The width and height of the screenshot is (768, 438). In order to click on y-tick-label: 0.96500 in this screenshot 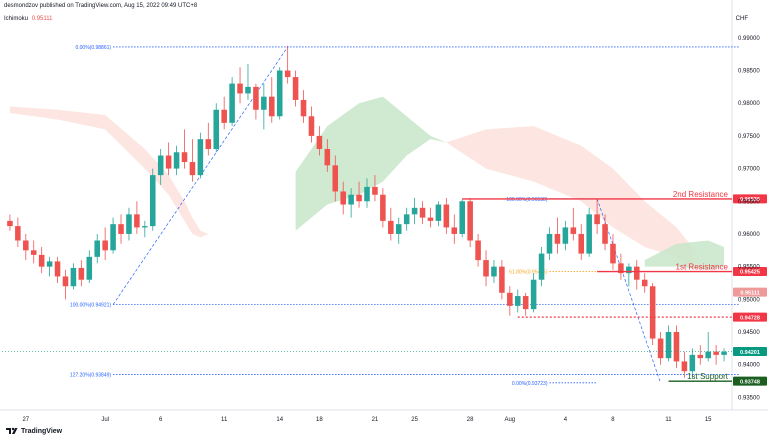, I will do `click(749, 202)`.